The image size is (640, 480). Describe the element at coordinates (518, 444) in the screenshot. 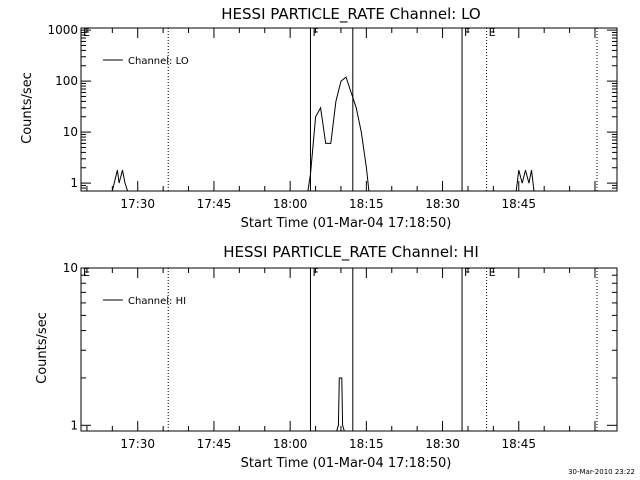

I see `hi-x-tick-label: 18:45` at that location.